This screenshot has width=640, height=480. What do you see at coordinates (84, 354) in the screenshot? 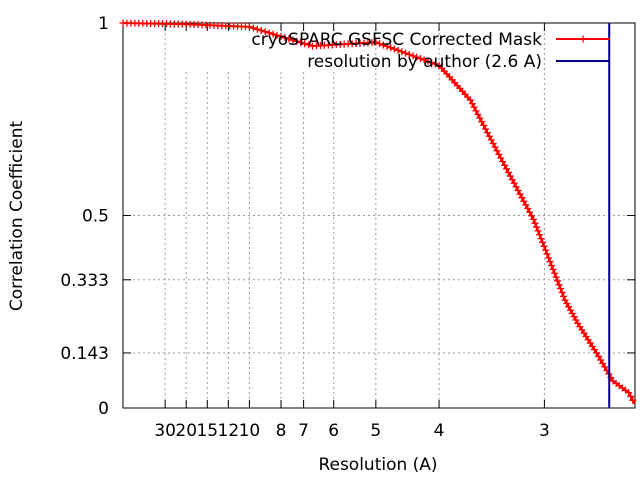
I see `y-tick-label: 0.143` at bounding box center [84, 354].